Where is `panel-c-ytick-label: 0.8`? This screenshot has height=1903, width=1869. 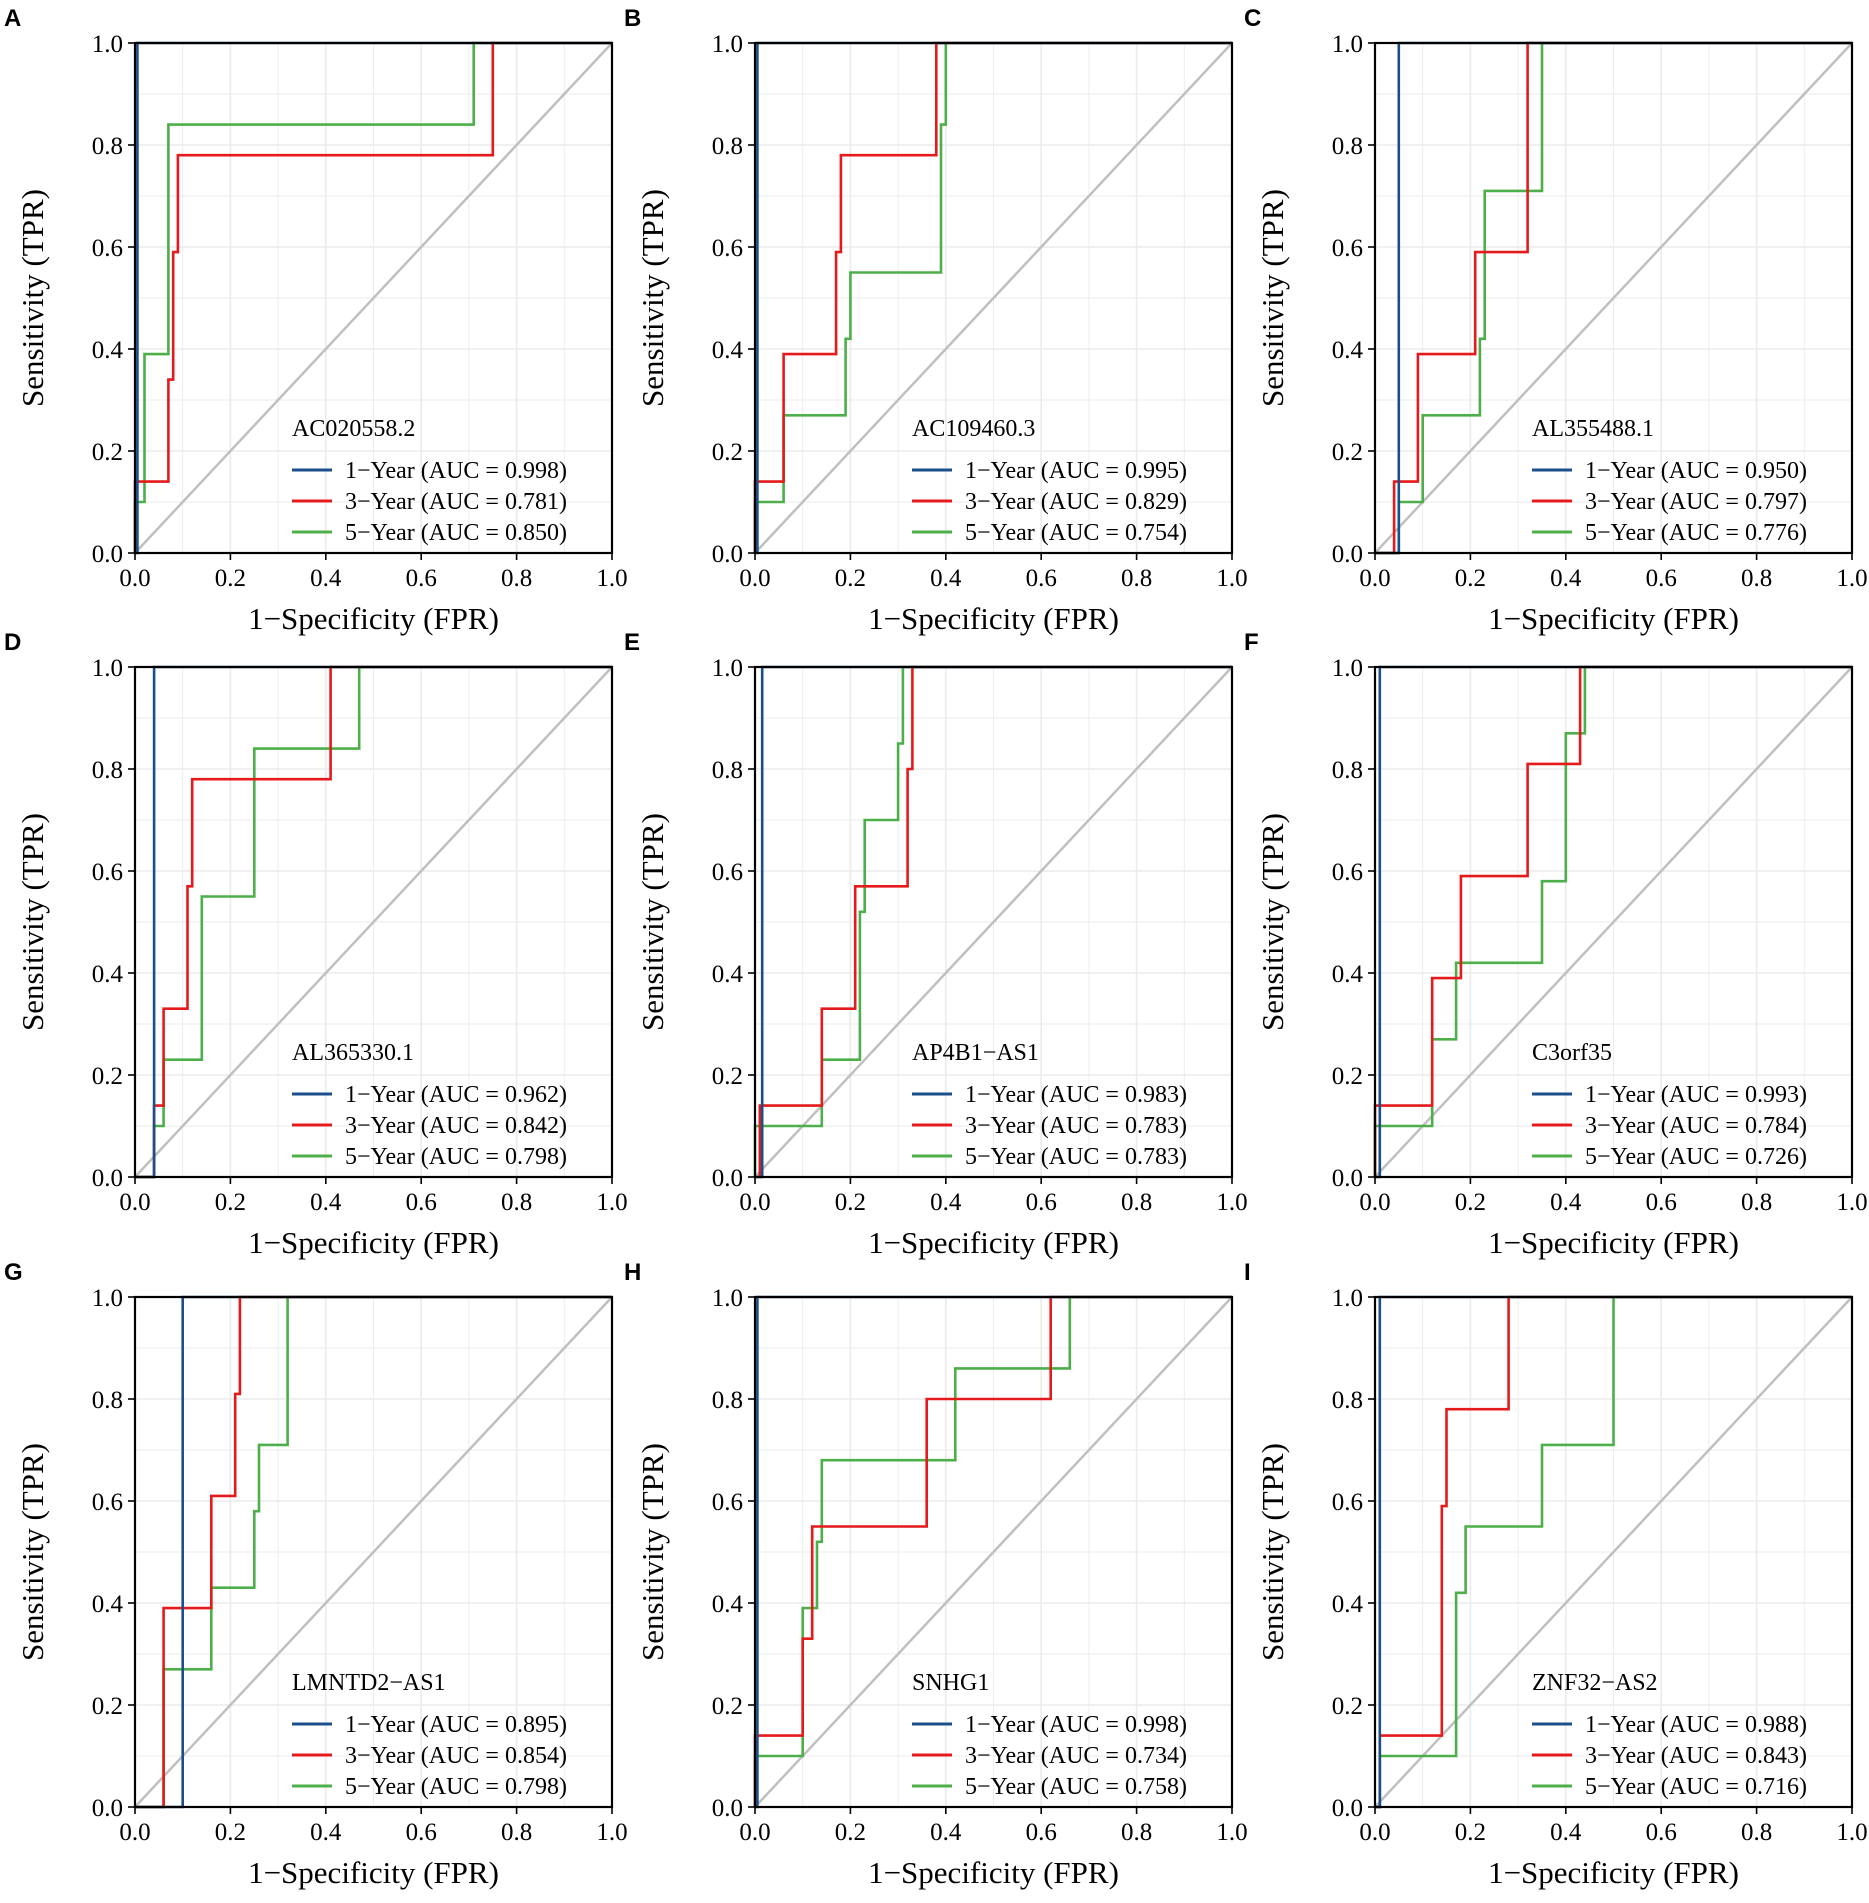 panel-c-ytick-label: 0.8 is located at coordinates (1347, 146).